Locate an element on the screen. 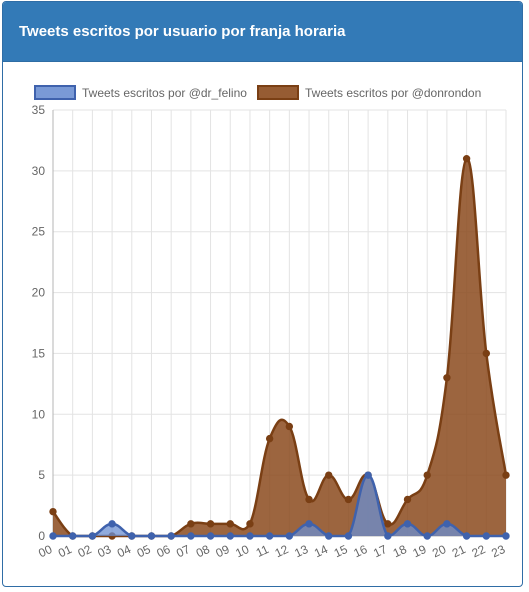 This screenshot has height=592, width=529. y-tick-label: 5 is located at coordinates (41, 475).